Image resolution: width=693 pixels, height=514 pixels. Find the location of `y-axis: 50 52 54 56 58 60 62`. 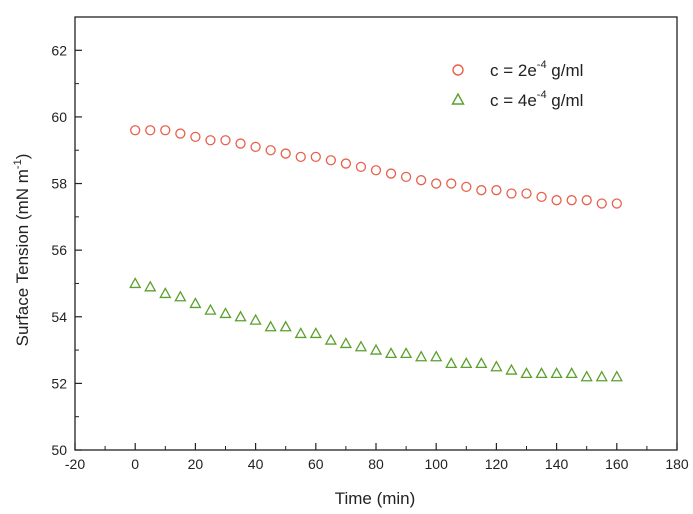

y-axis: 50 52 54 56 58 60 62 is located at coordinates (66, 250).